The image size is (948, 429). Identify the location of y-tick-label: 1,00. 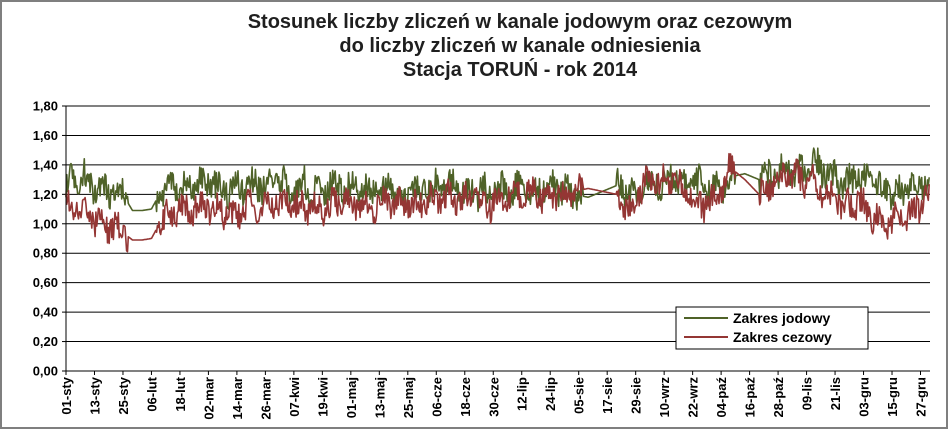
(45, 223).